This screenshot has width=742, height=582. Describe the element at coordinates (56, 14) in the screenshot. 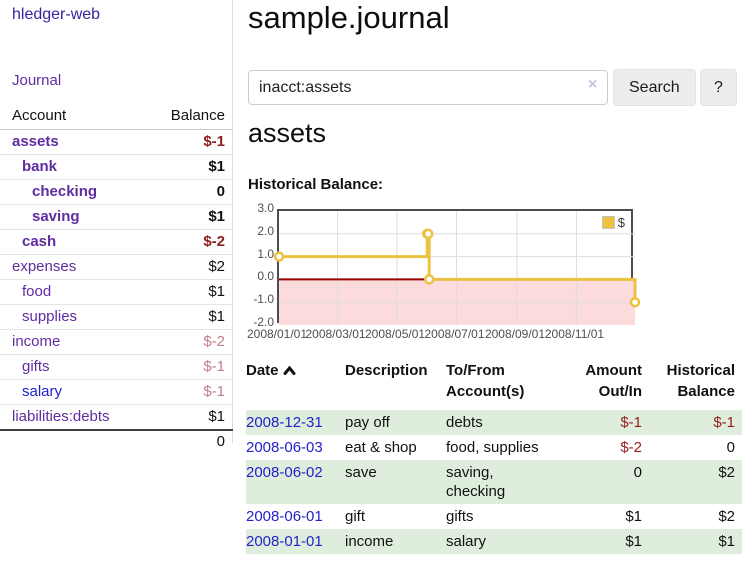

I see `app-title-link: hledger-web` at that location.